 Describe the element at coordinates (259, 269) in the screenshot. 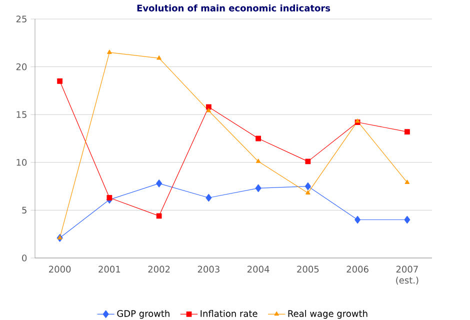

I see `x-tick-label: 2004` at that location.